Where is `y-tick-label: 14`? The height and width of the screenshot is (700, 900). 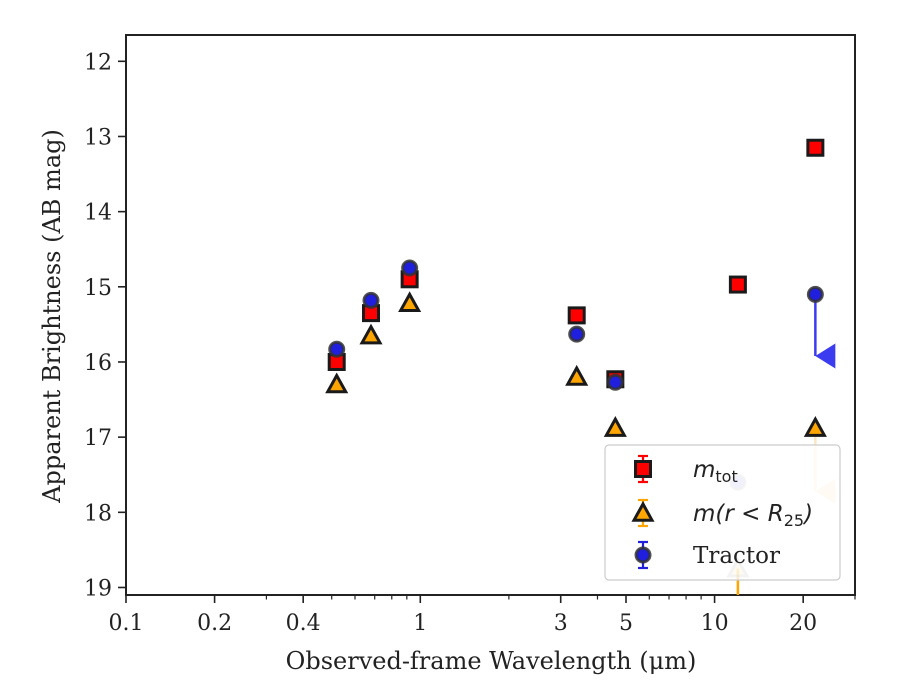
y-tick-label: 14 is located at coordinates (98, 213).